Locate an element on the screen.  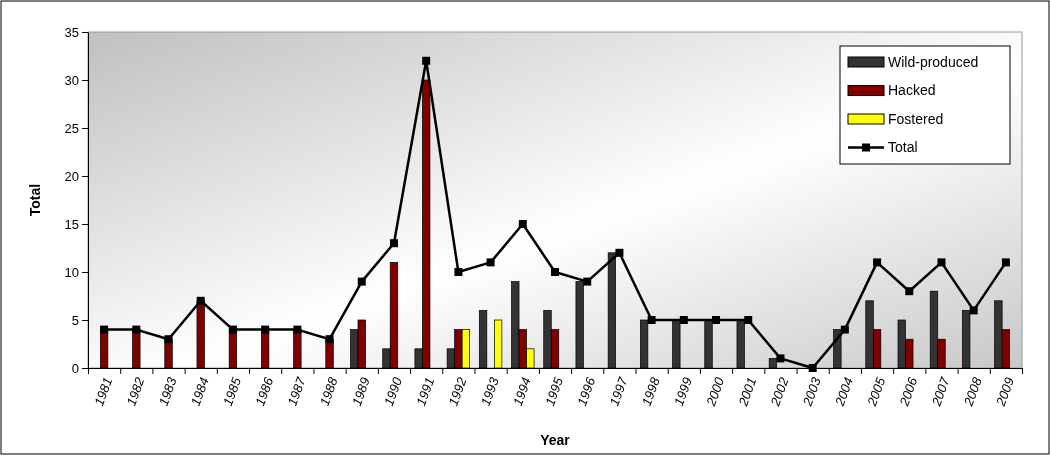
y-tick-label: 25 is located at coordinates (71, 128).